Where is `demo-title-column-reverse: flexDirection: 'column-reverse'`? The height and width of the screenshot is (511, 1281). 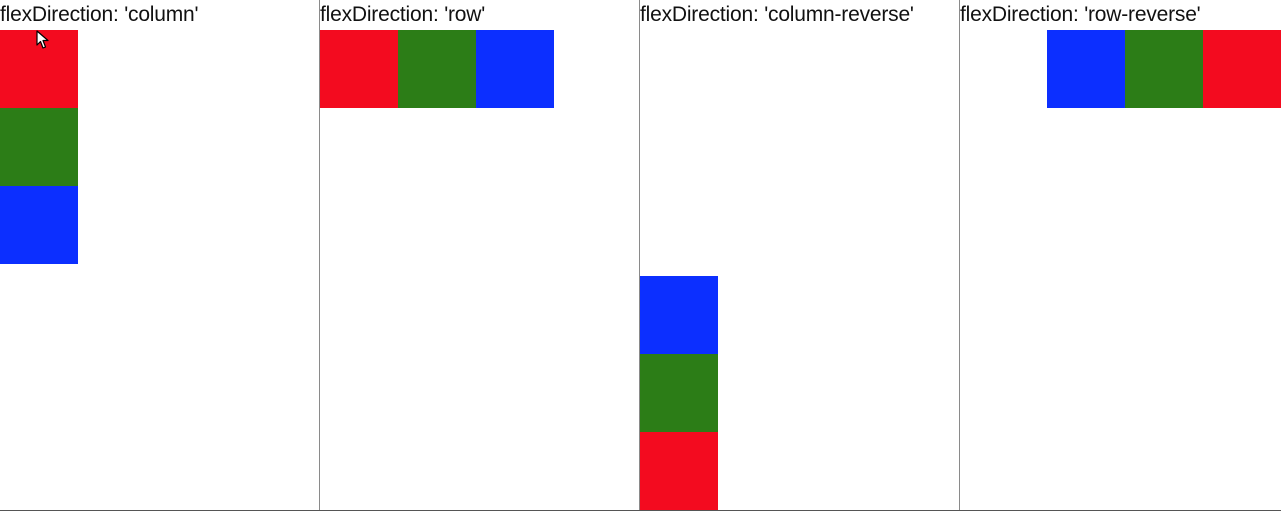 demo-title-column-reverse: flexDirection: 'column-reverse' is located at coordinates (777, 14).